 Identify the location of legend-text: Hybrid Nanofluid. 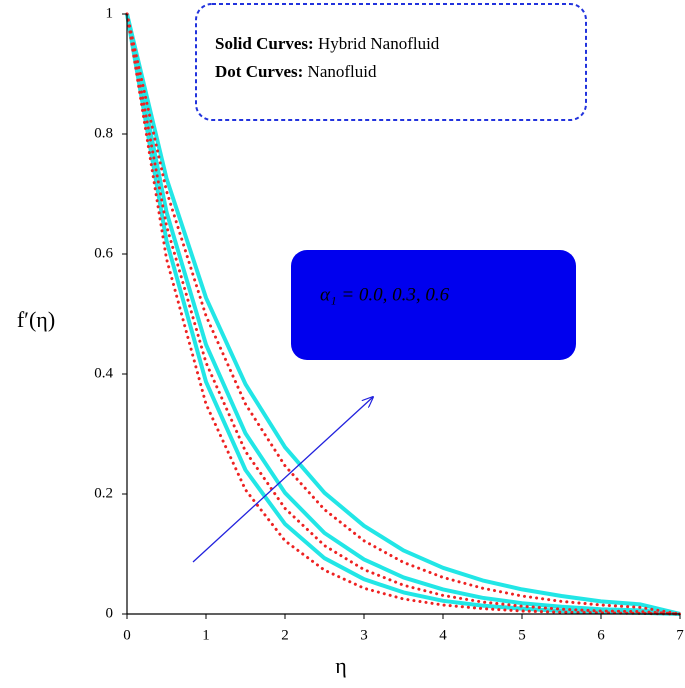
(379, 43).